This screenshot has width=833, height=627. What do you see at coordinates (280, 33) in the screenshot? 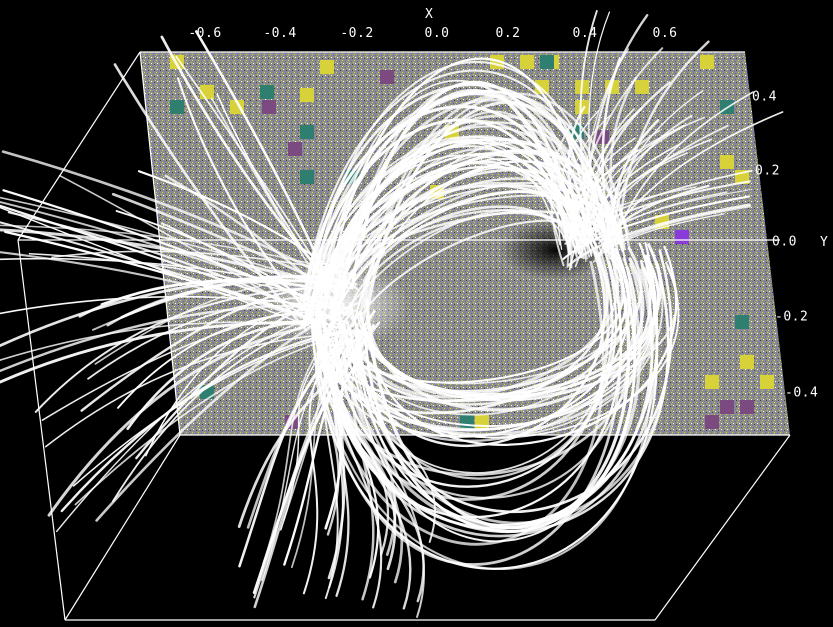
I see `x-tick-label: -0.4` at bounding box center [280, 33].